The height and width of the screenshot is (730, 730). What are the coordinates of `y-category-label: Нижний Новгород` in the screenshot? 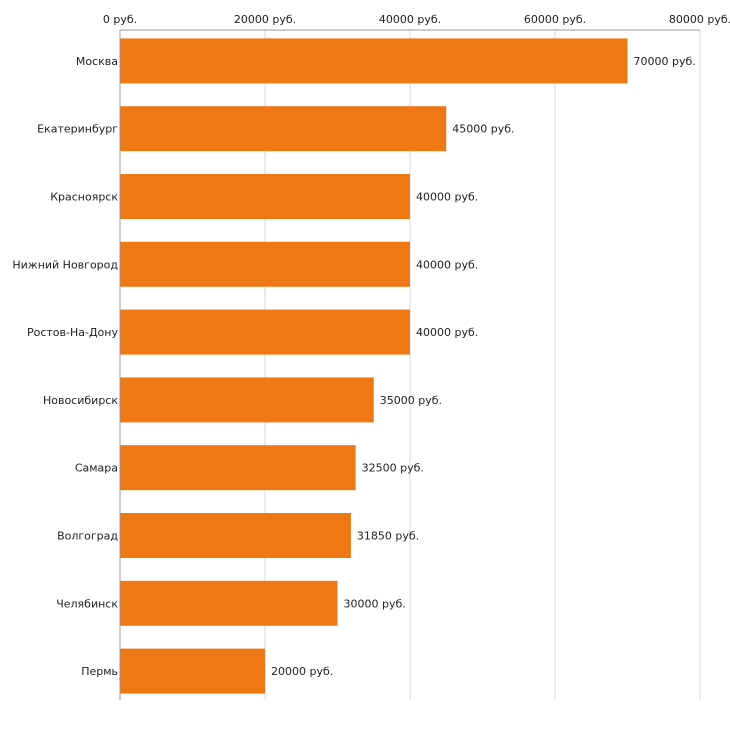 It's located at (65, 264).